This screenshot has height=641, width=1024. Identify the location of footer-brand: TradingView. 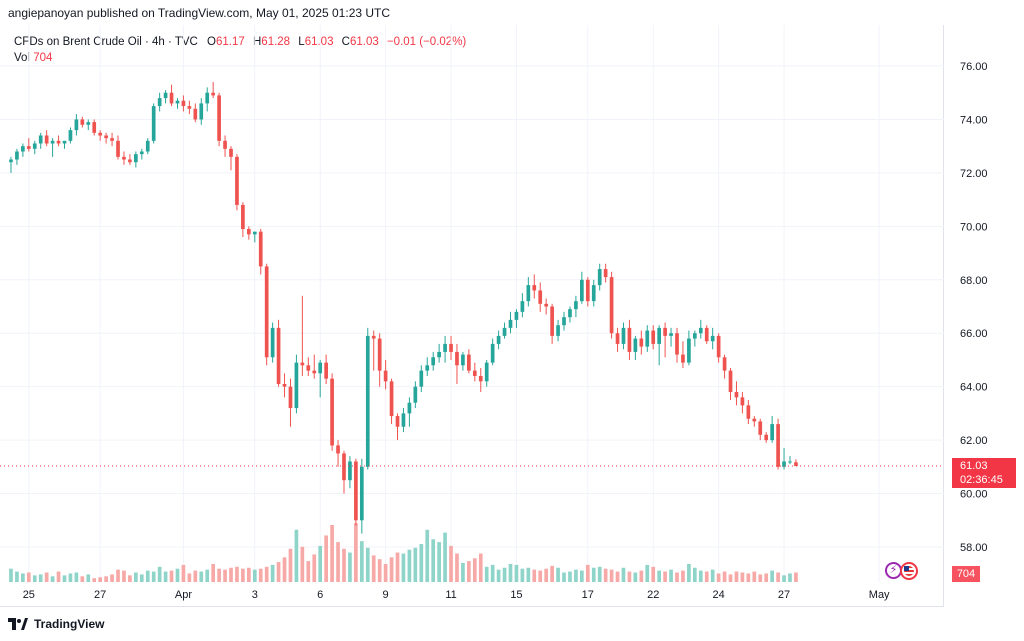
(56, 624).